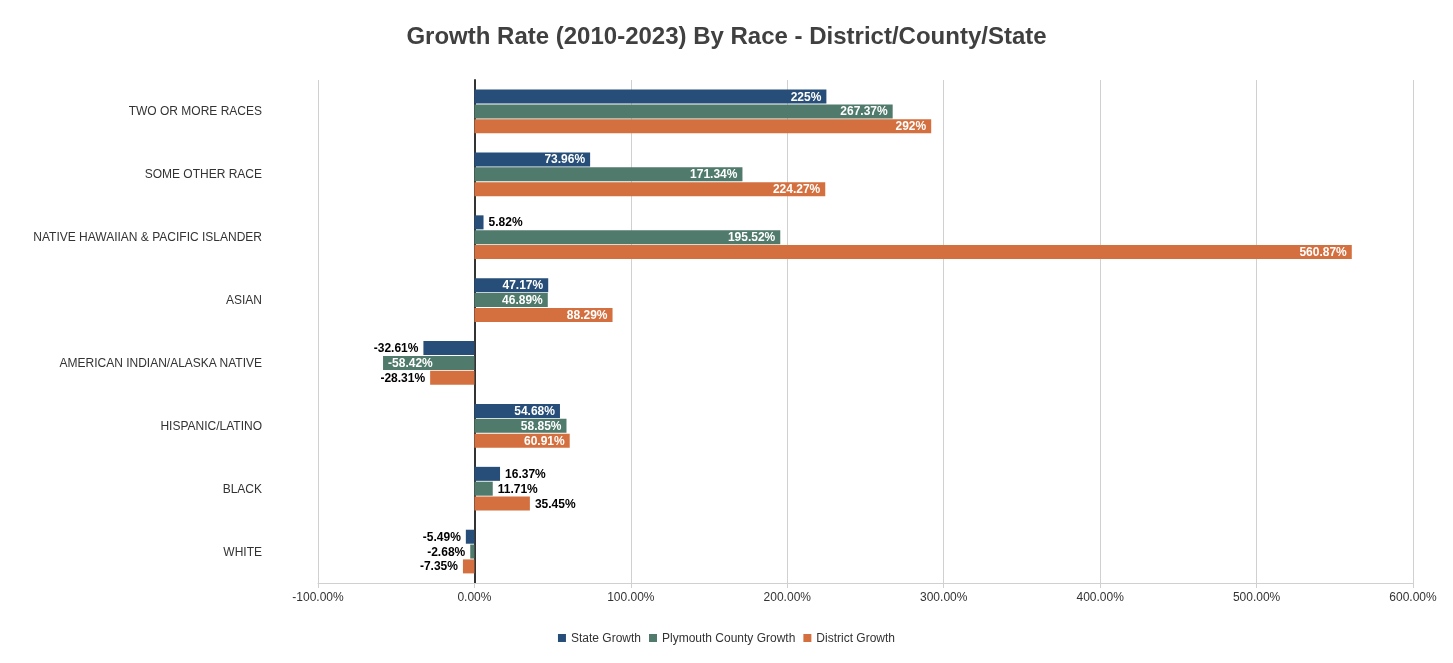 The width and height of the screenshot is (1453, 663). Describe the element at coordinates (541, 425) in the screenshot. I see `data-label: 58.85%` at that location.